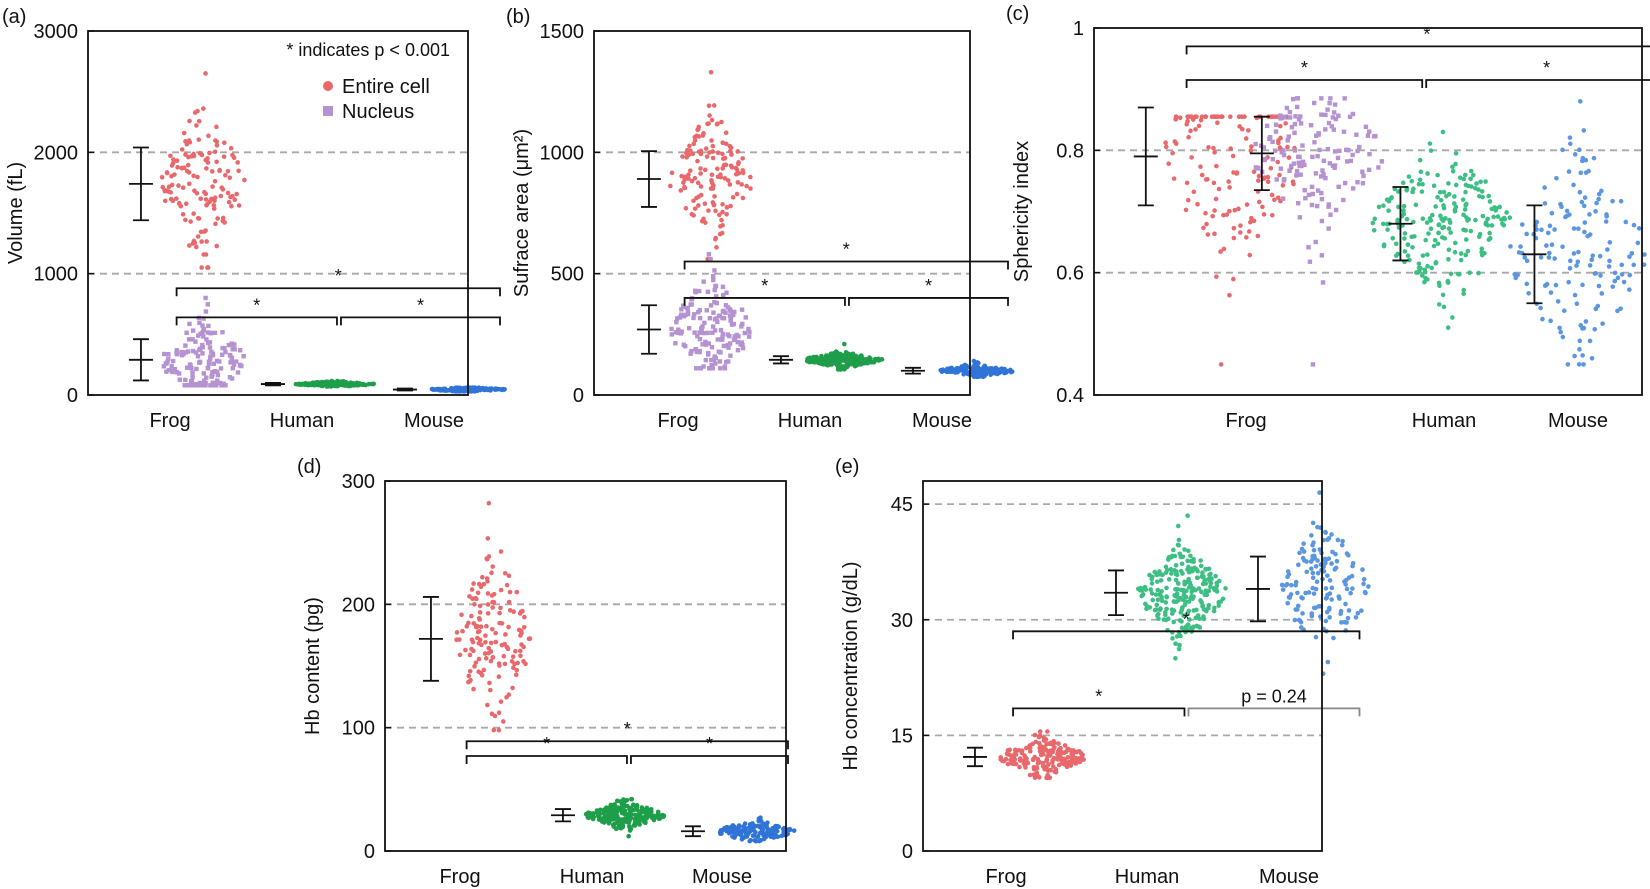  What do you see at coordinates (764, 291) in the screenshot?
I see `significance-bracket: *` at bounding box center [764, 291].